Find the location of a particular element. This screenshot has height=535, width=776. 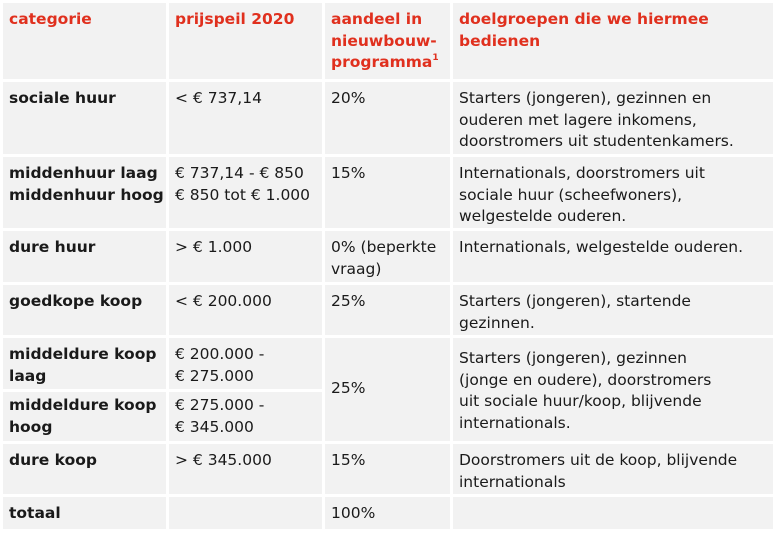

row-sociale-aandeel-text: 20% is located at coordinates (348, 98).